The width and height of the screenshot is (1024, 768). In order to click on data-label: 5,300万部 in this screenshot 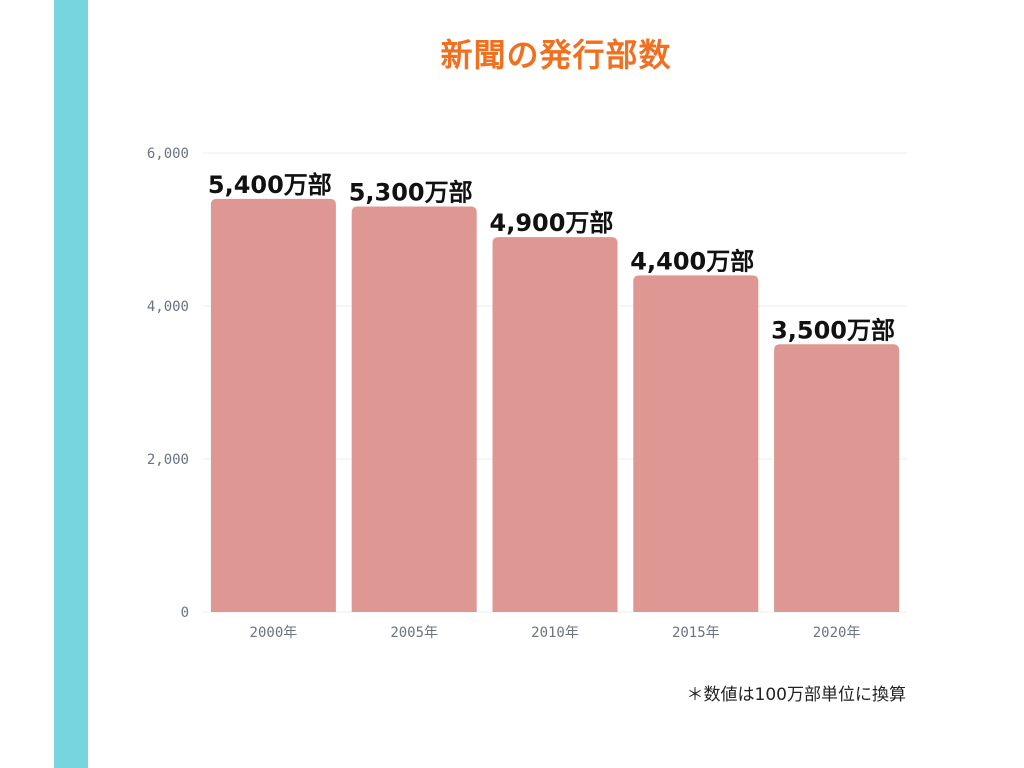, I will do `click(411, 193)`.